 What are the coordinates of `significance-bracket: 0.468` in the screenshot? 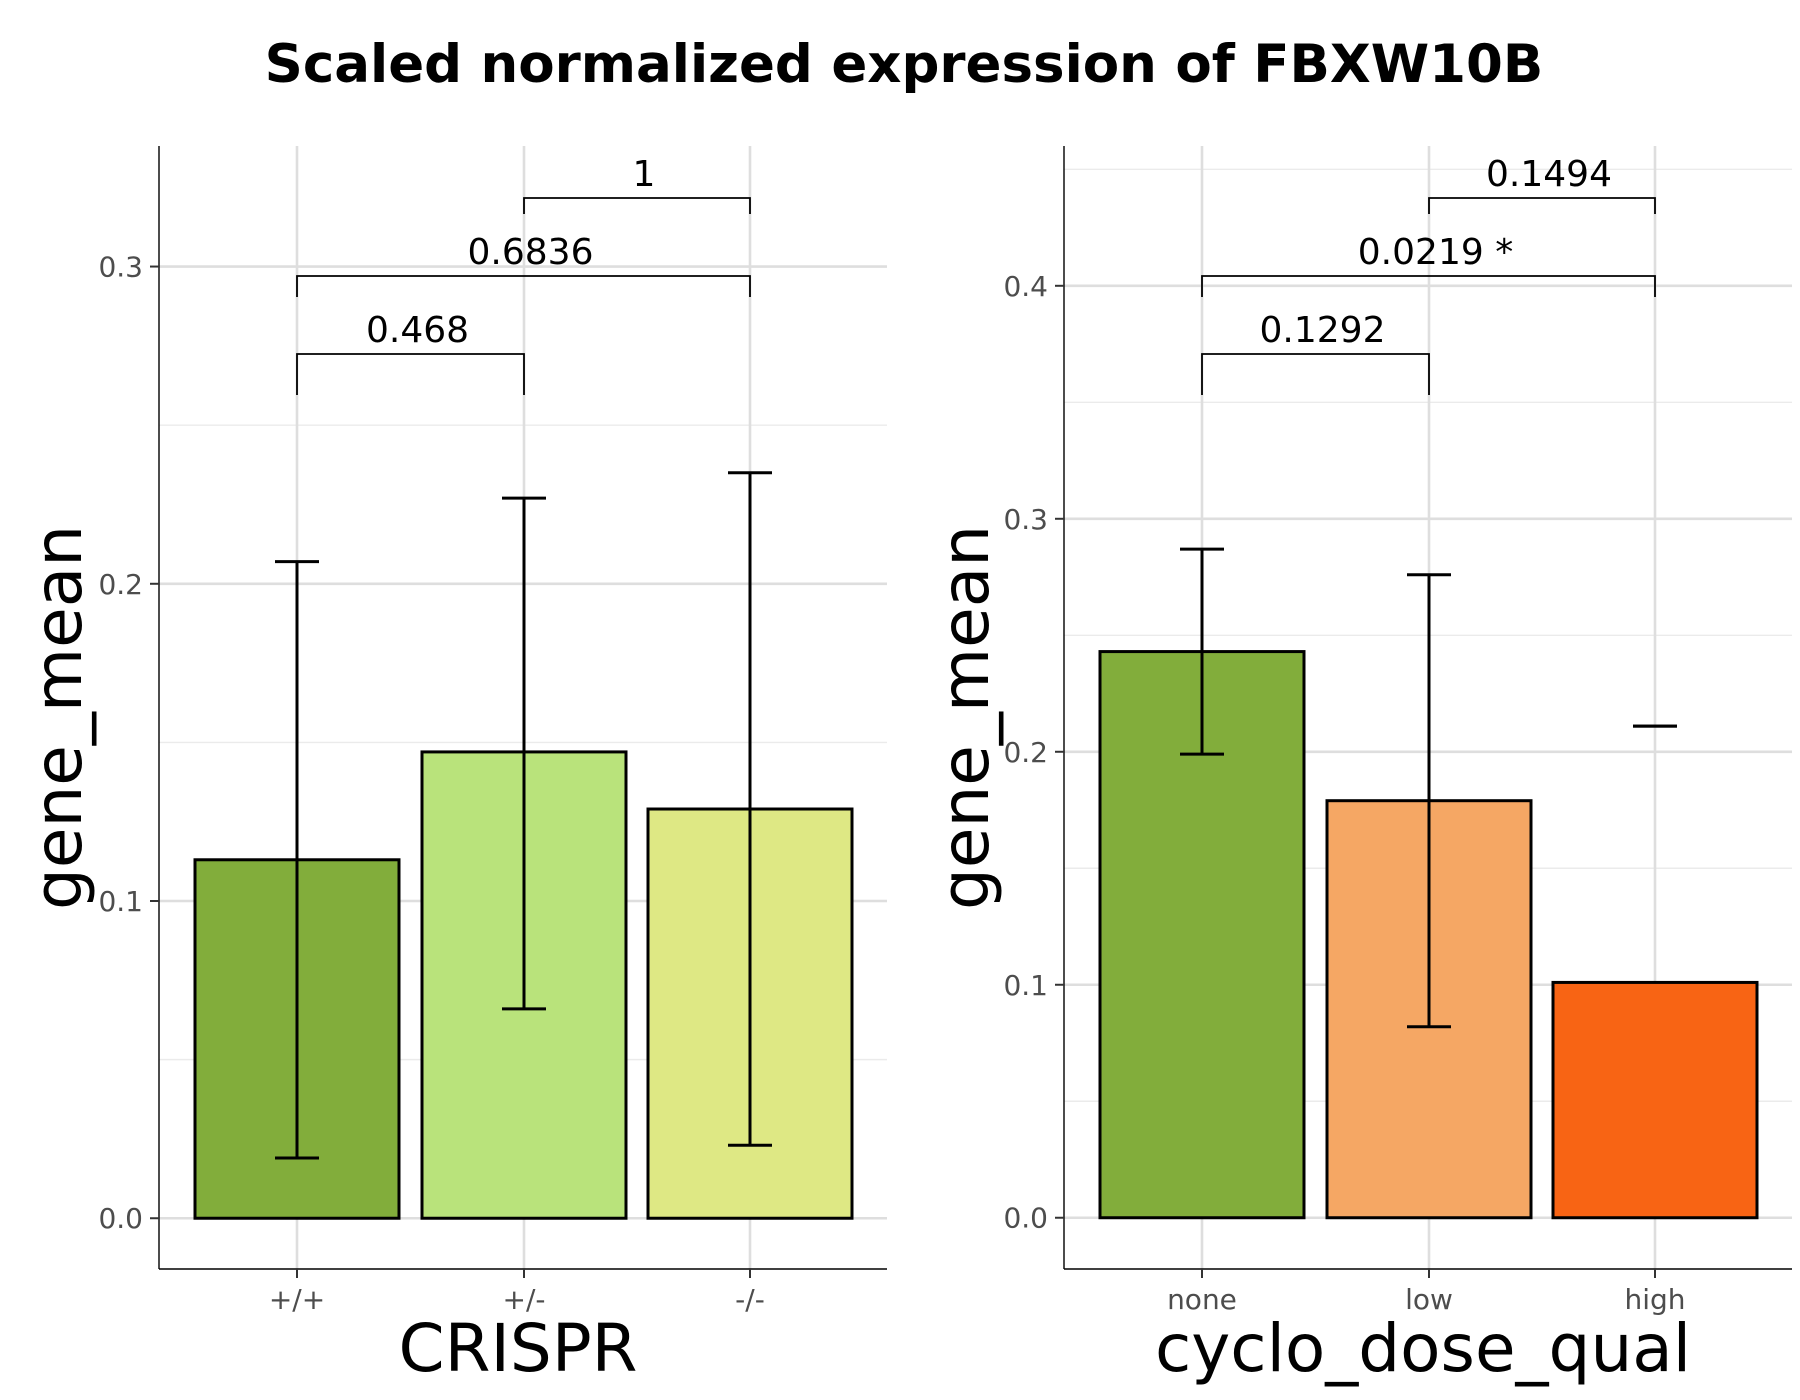 It's located at (410, 352).